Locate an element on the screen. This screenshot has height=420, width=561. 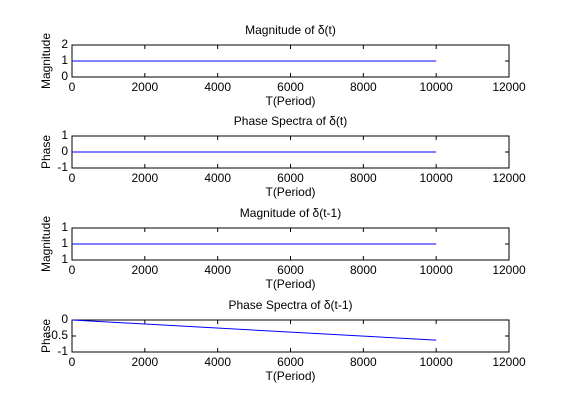
data-line is located at coordinates (254, 330).